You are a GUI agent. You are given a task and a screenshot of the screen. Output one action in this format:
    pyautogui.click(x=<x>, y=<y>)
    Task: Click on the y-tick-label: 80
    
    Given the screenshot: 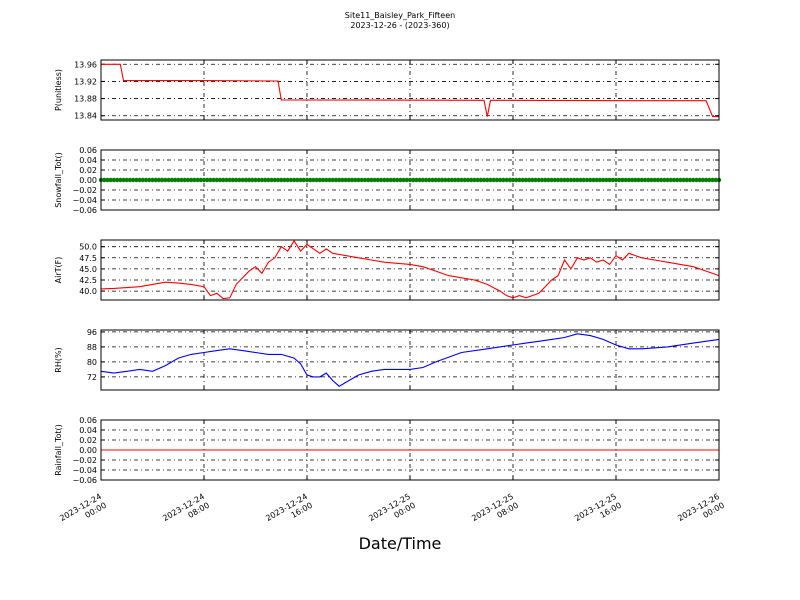 What is the action you would take?
    pyautogui.click(x=92, y=362)
    